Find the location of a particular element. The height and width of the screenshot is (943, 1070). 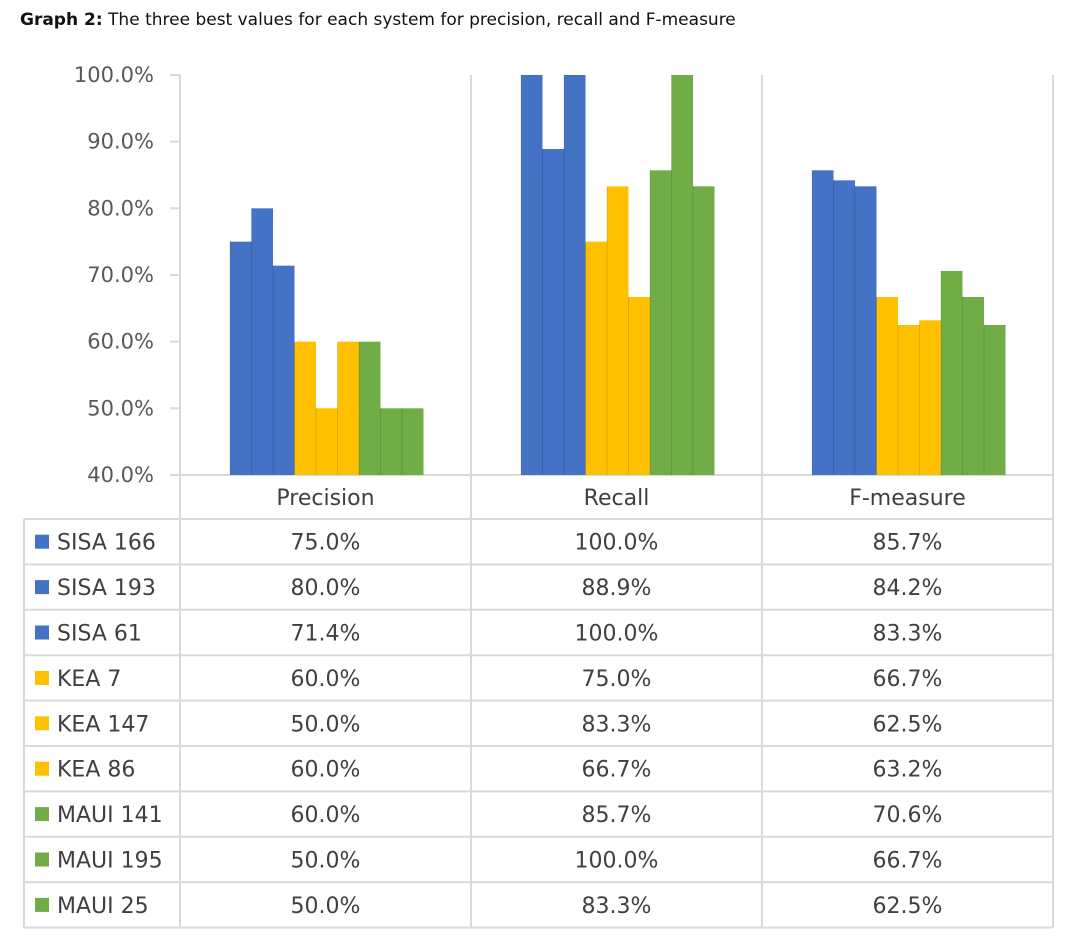

bar-maui-195-f-measure is located at coordinates (973, 386).